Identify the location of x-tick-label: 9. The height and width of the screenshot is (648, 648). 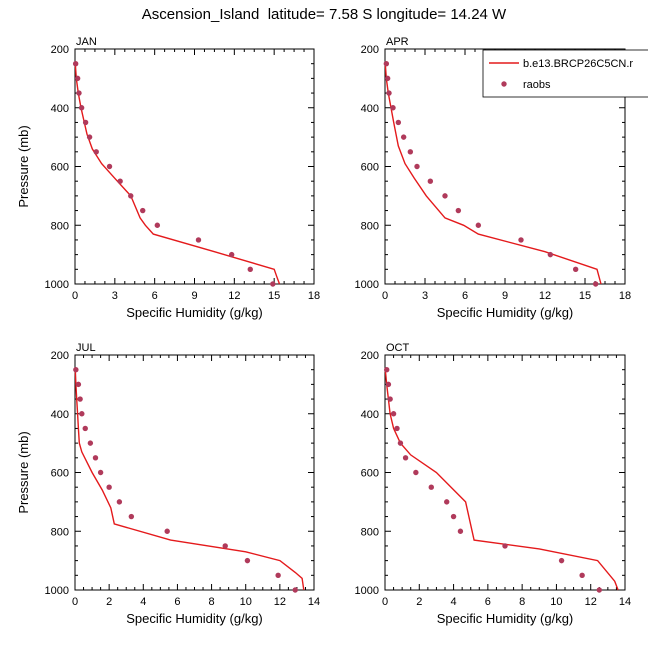
(505, 296).